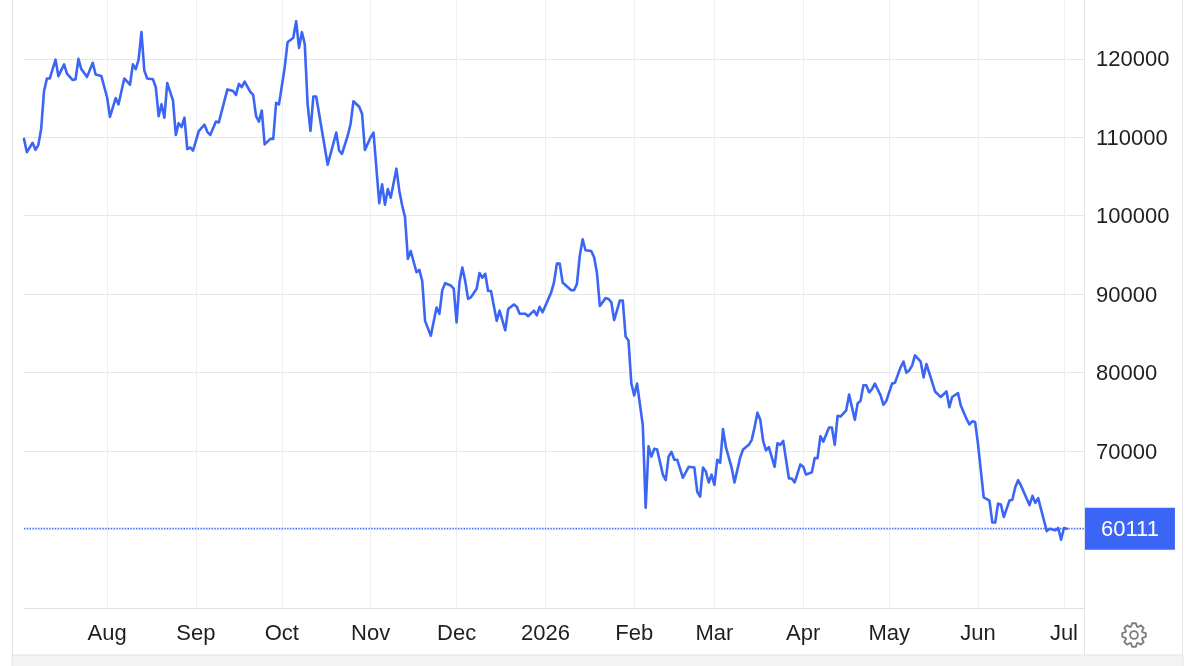 The width and height of the screenshot is (1200, 666). I want to click on y-tick-label: 70000, so click(1127, 451).